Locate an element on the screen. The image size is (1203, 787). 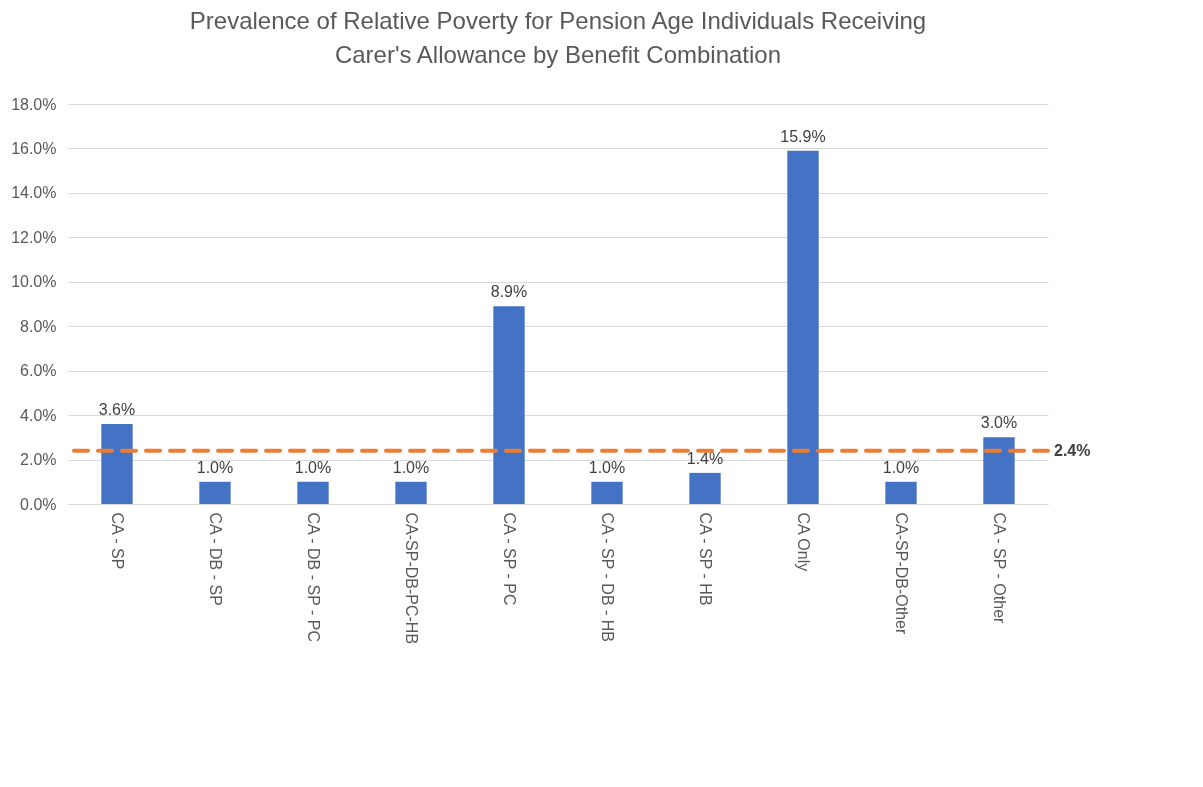
data-label: 15.9% is located at coordinates (803, 136).